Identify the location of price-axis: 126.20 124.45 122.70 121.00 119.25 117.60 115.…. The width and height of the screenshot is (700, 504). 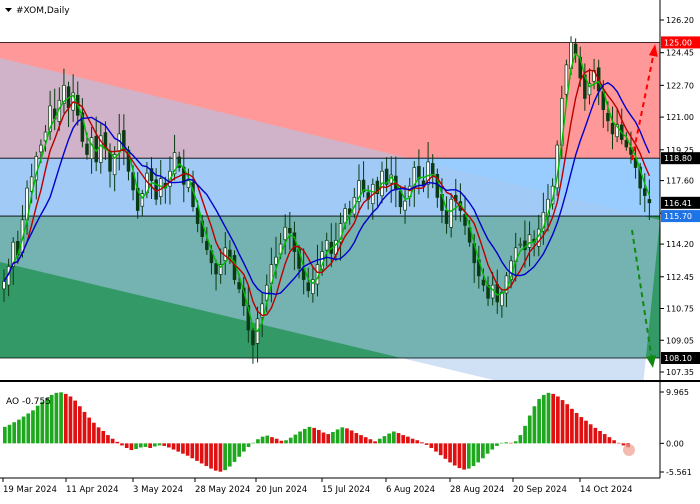
(677, 196).